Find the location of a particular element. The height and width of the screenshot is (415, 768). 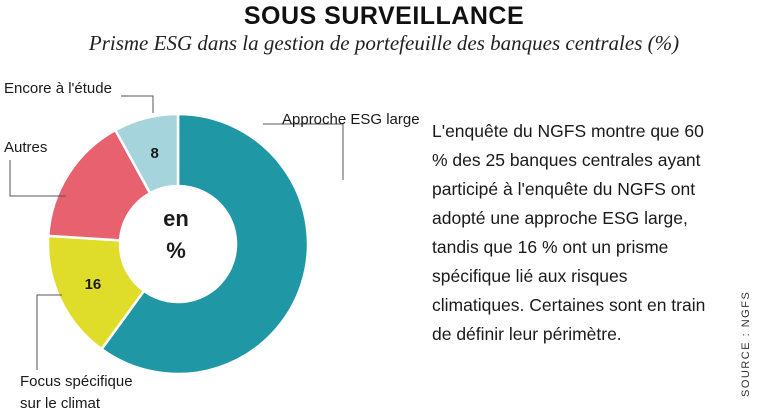

center-label-1: % is located at coordinates (176, 250).